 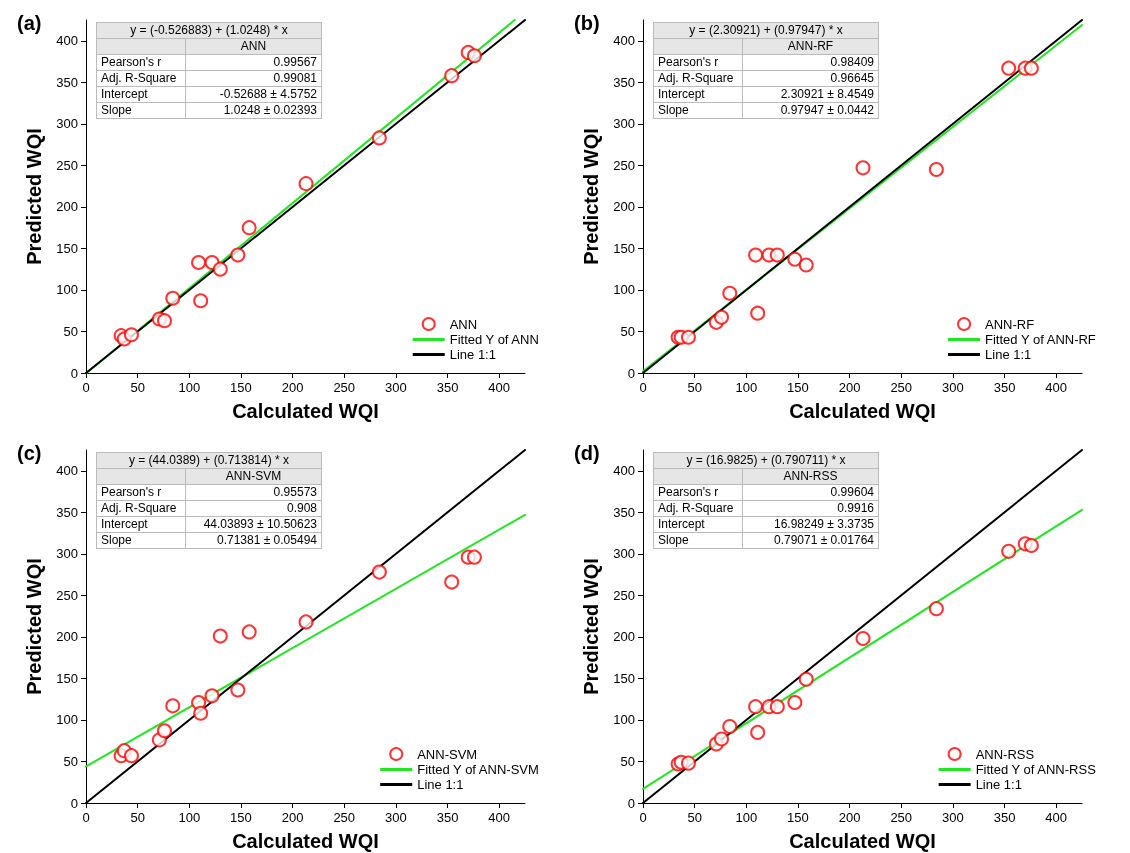 I want to click on annotation: 2.30921 ± 8.4549, so click(x=810, y=94).